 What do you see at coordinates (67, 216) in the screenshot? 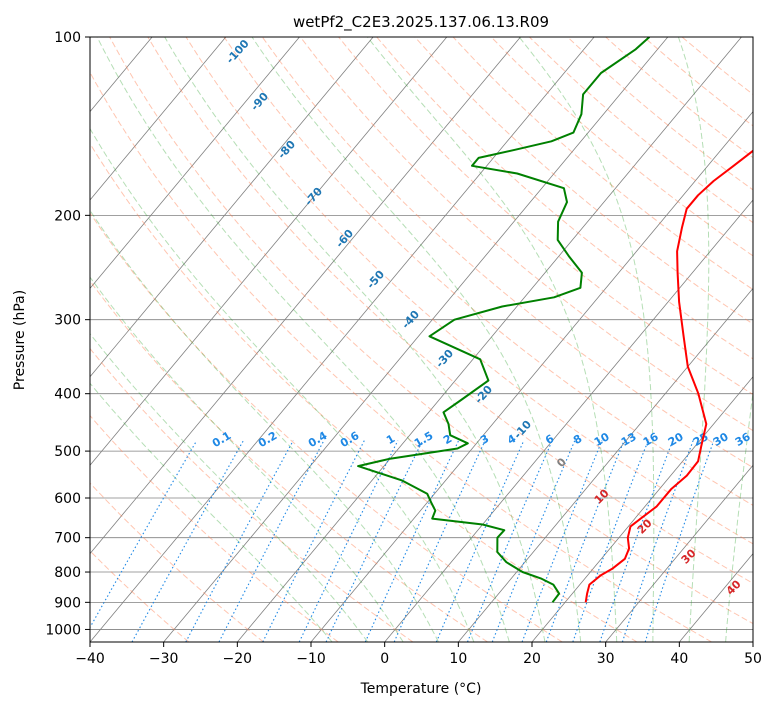
I see `y-tick-label: 200` at bounding box center [67, 216].